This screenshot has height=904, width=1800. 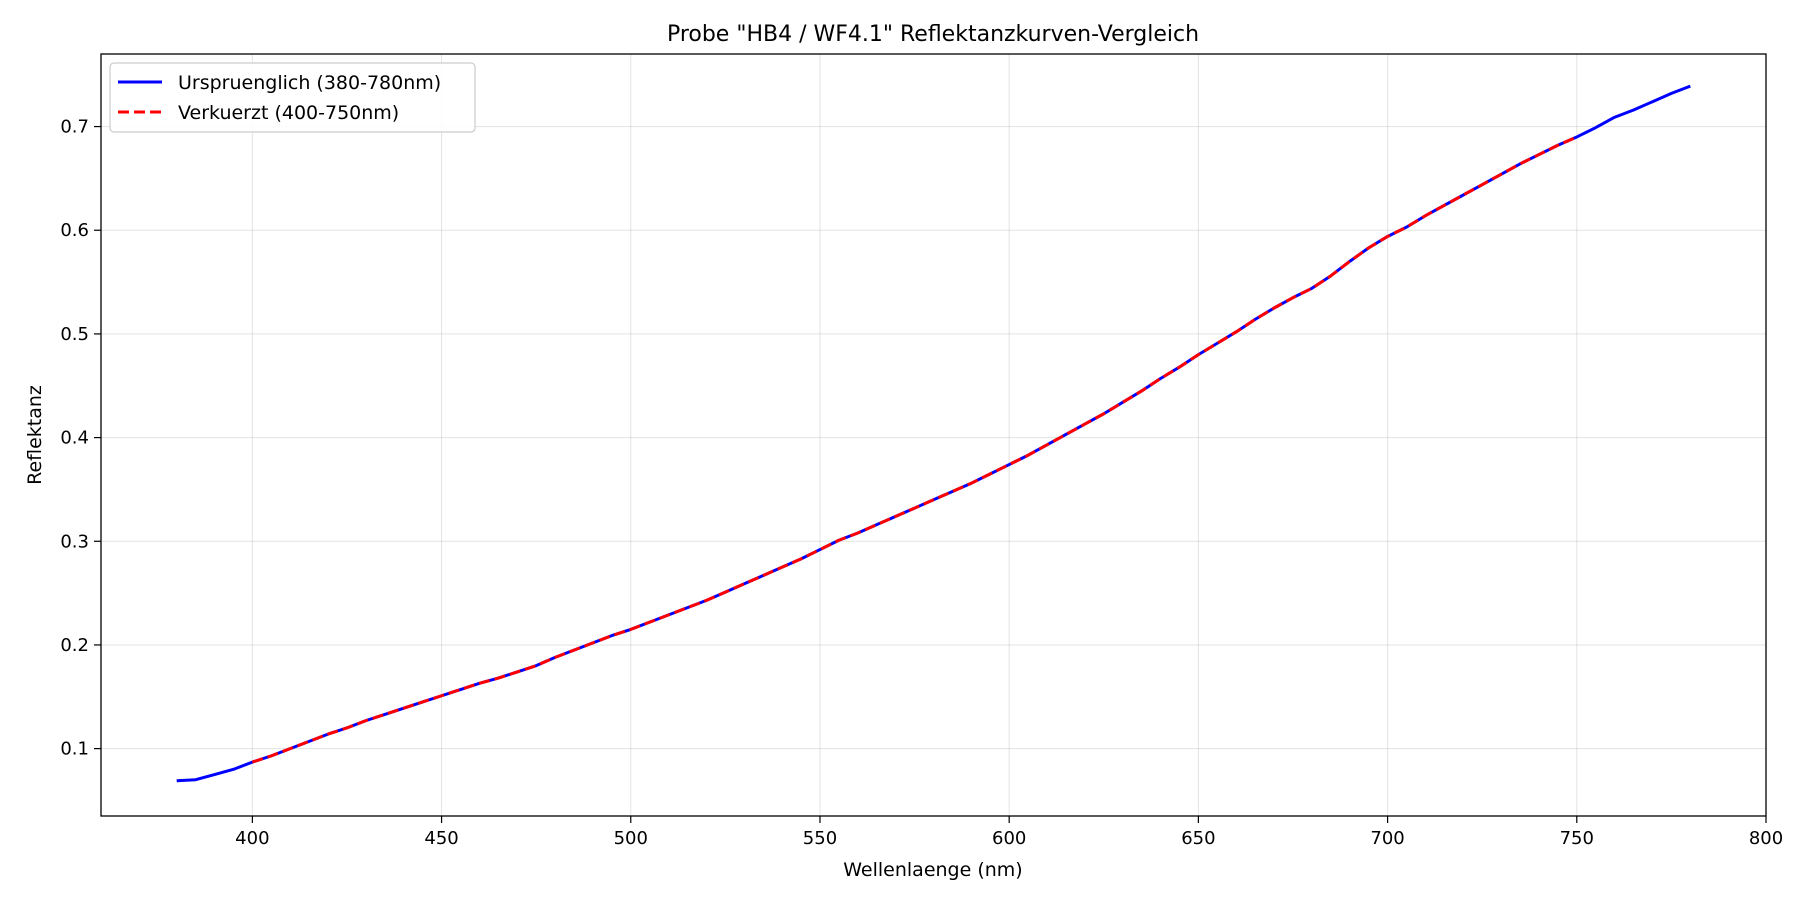 I want to click on x-tick-label: 750, so click(x=1577, y=838).